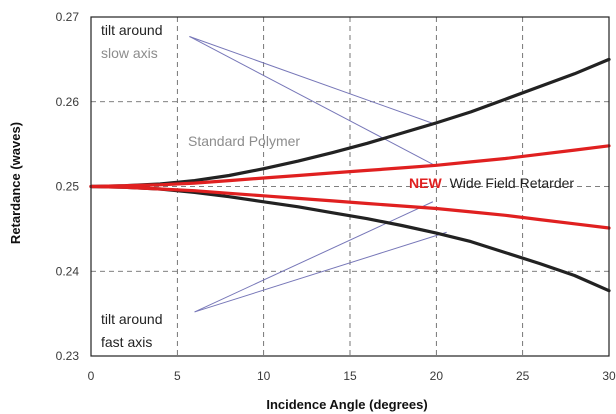 The width and height of the screenshot is (616, 414). I want to click on annotation-slow-axis-line2: slow axis, so click(129, 53).